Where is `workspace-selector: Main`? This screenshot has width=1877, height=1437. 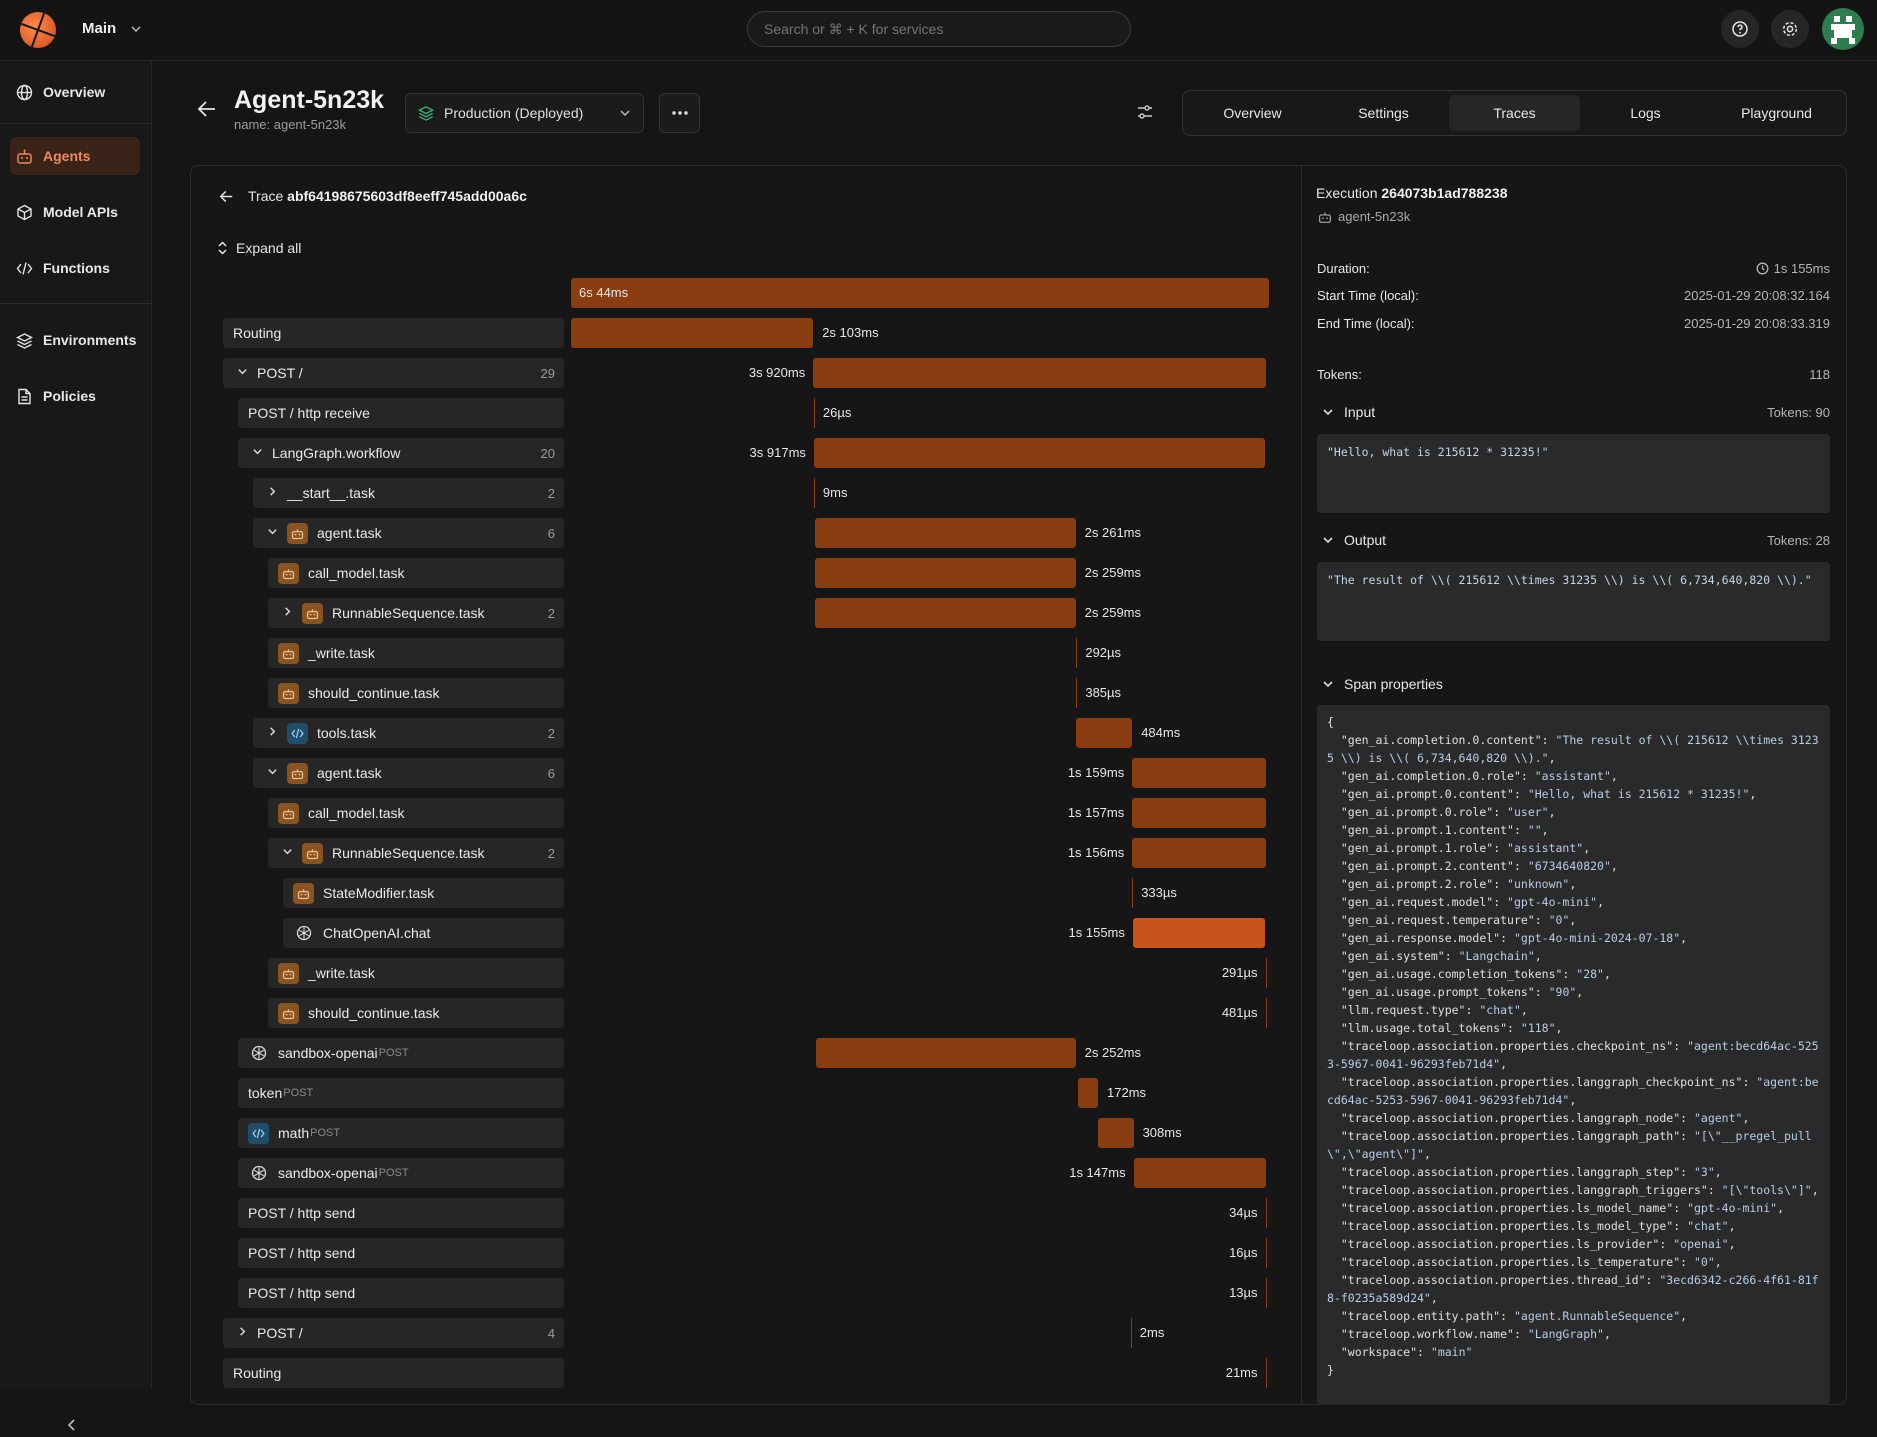
workspace-selector: Main is located at coordinates (112, 28).